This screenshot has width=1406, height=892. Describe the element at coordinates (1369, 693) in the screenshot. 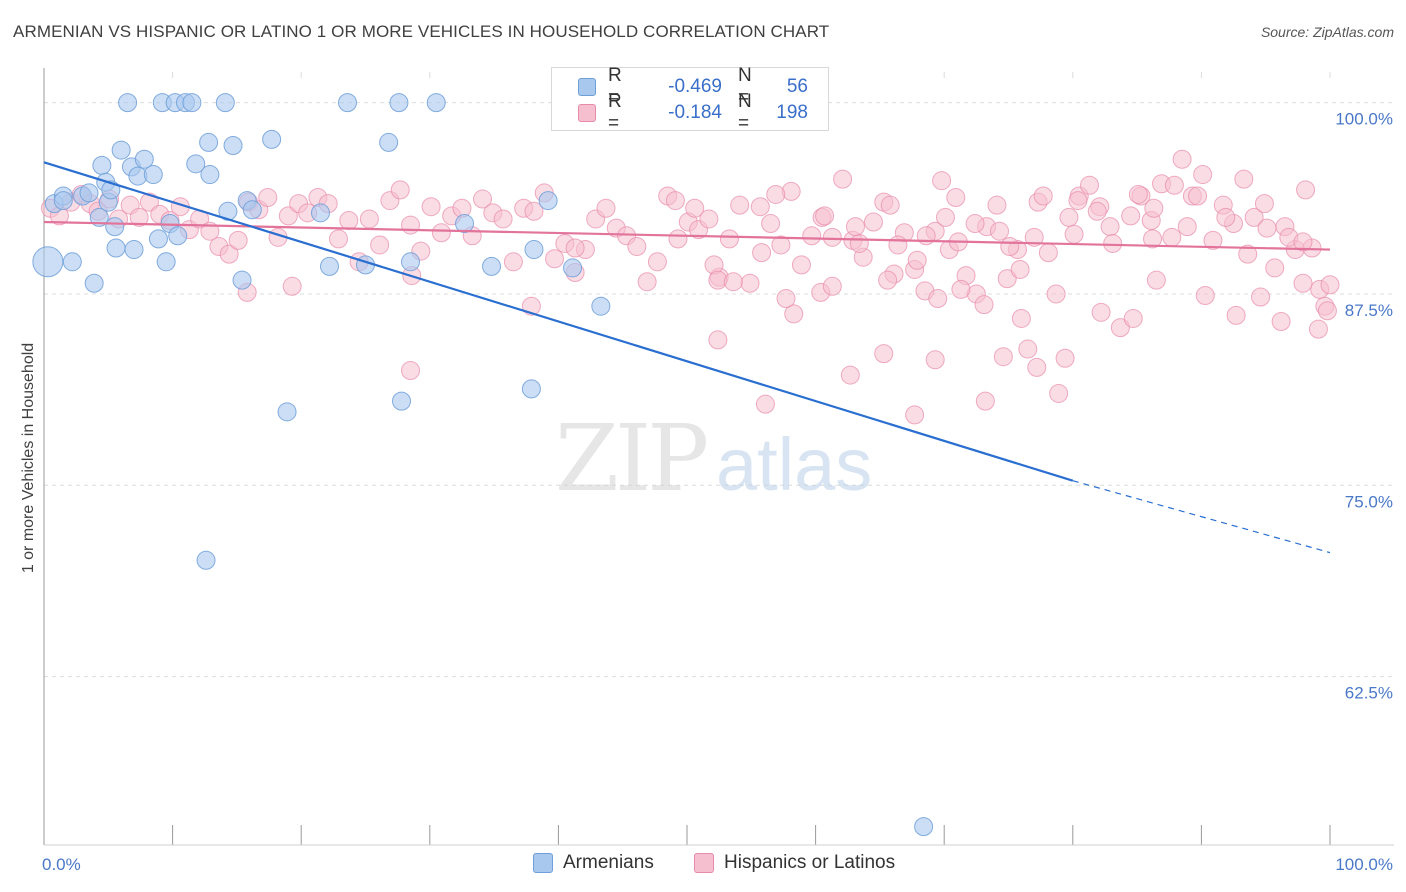

I see `y-tick-label: 62.5%` at that location.